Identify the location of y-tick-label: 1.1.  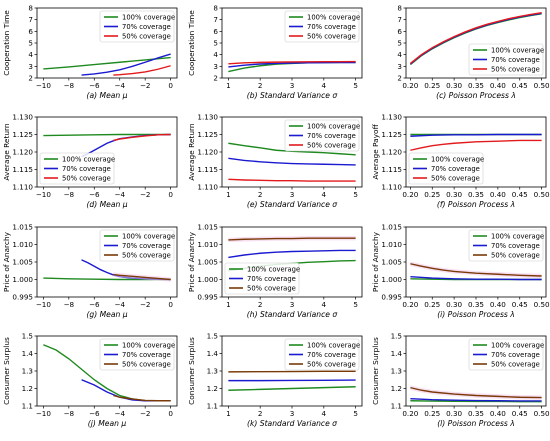
(396, 406).